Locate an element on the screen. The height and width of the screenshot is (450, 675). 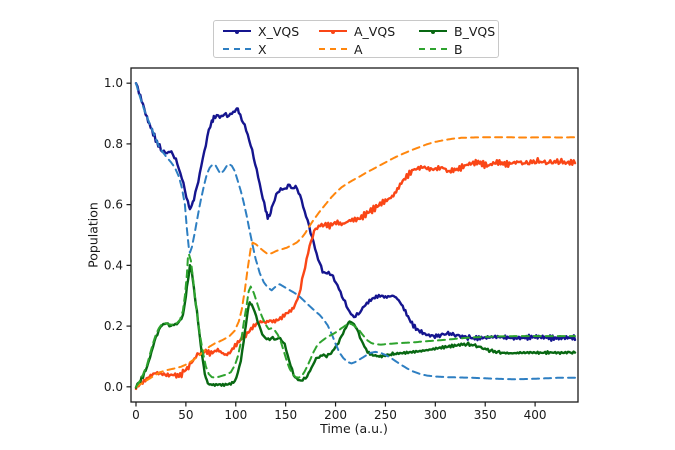
x-axis-label: Time (a.u.) is located at coordinates (354, 428).